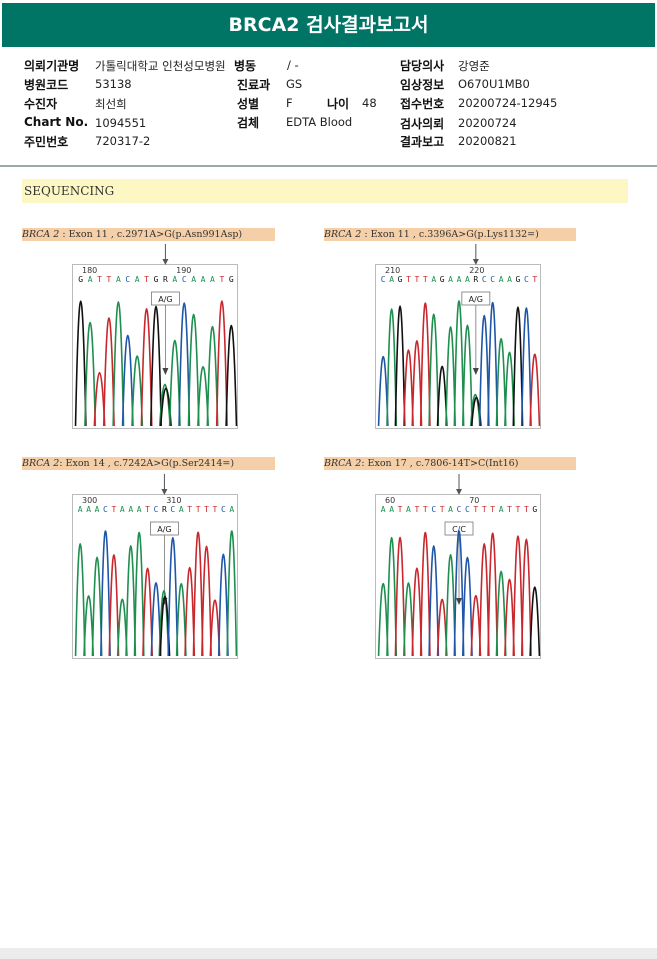 Image resolution: width=657 pixels, height=959 pixels. Describe the element at coordinates (422, 85) in the screenshot. I see `clinical-label: 임상정보` at that location.